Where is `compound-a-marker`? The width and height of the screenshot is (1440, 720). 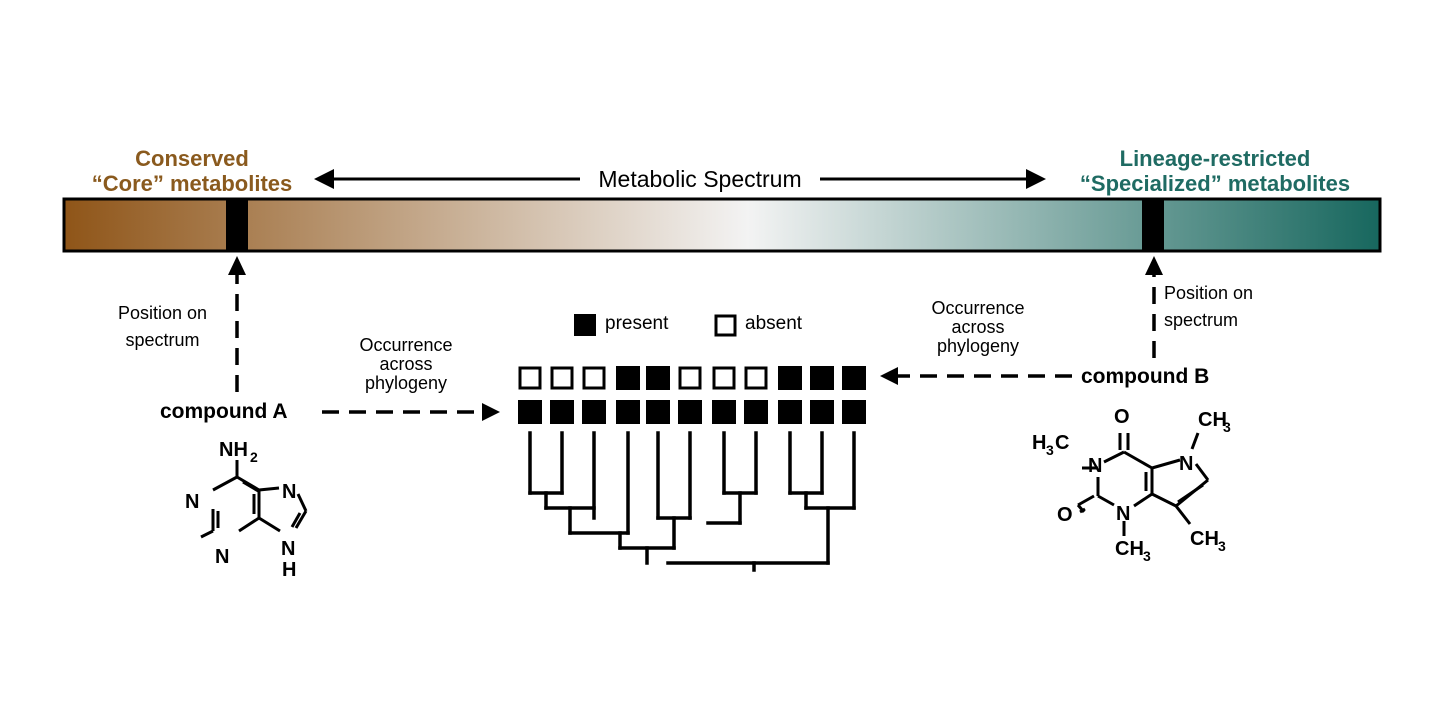
compound-a-marker is located at coordinates (237, 225).